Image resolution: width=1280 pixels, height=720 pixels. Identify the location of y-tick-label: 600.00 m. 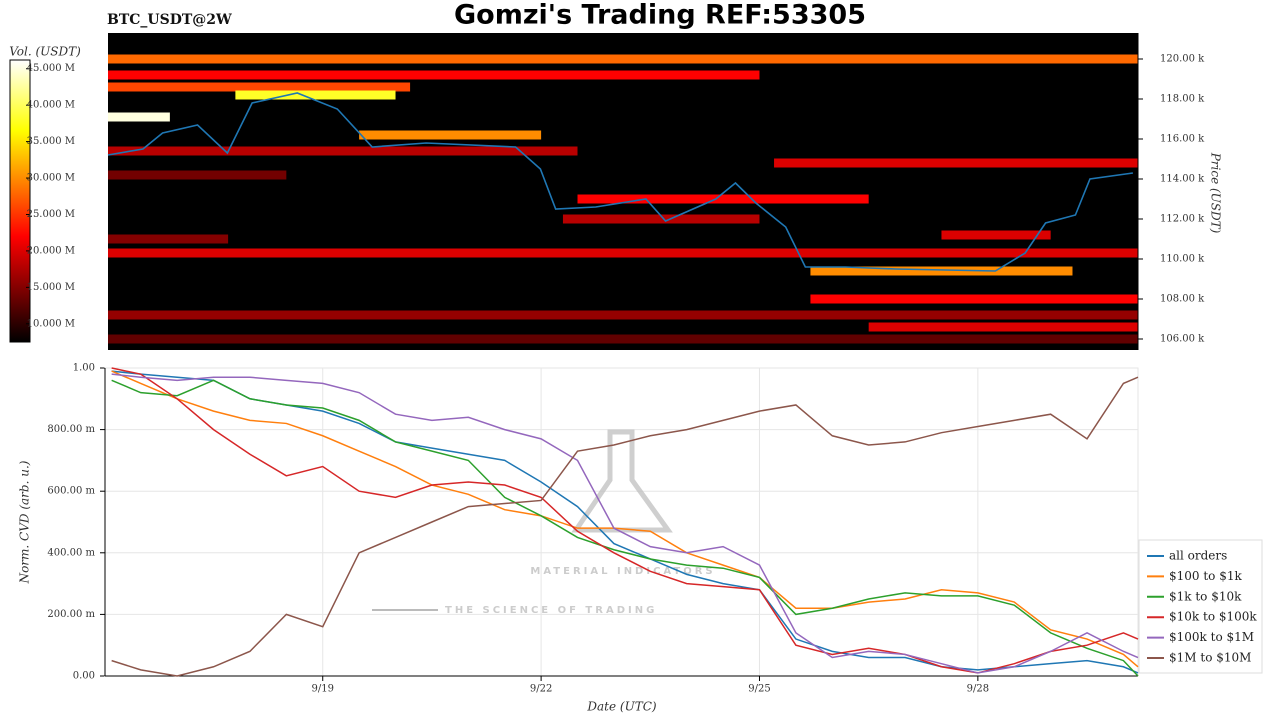
(71, 491).